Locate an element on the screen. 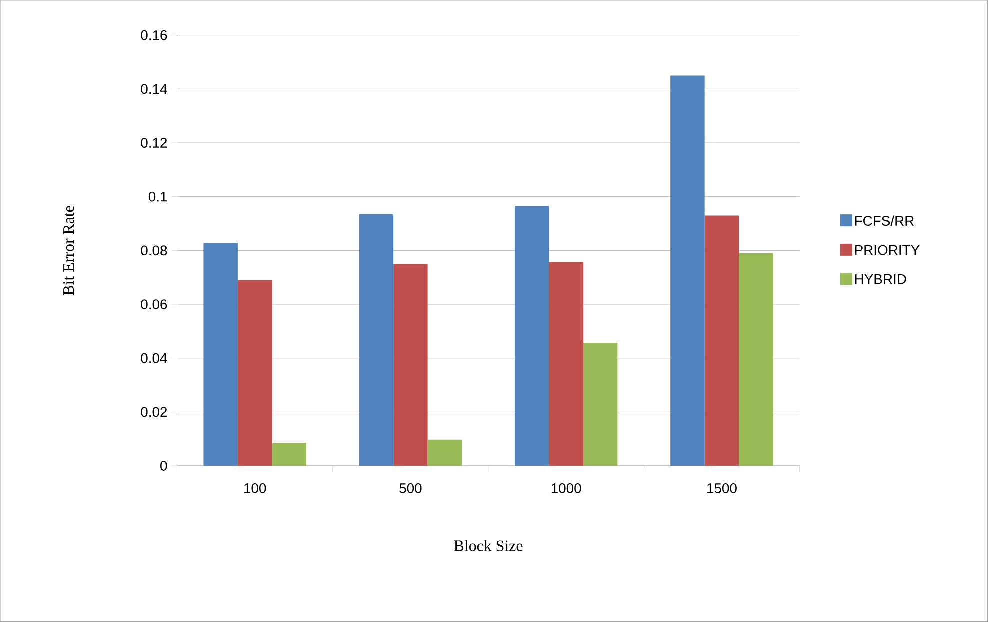 This screenshot has height=622, width=988. x-tick-label: 1500 is located at coordinates (722, 488).